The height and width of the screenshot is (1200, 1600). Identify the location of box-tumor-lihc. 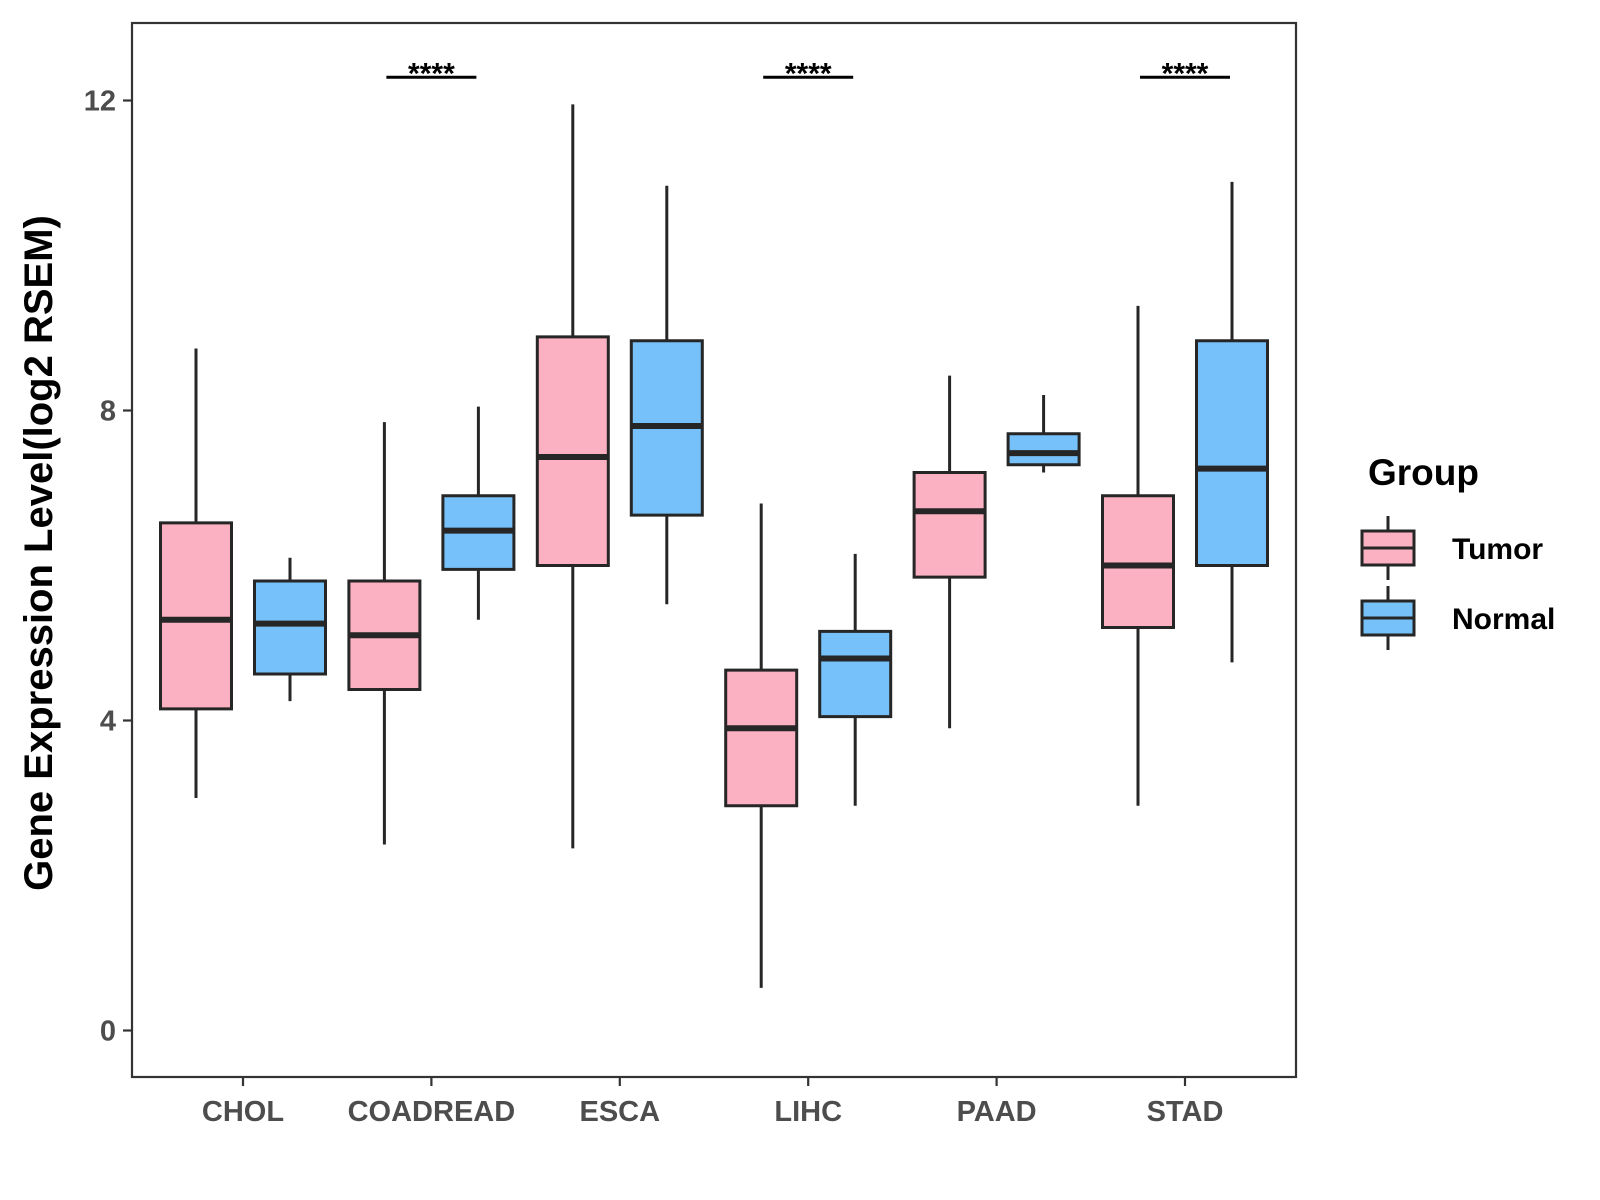
(761, 745).